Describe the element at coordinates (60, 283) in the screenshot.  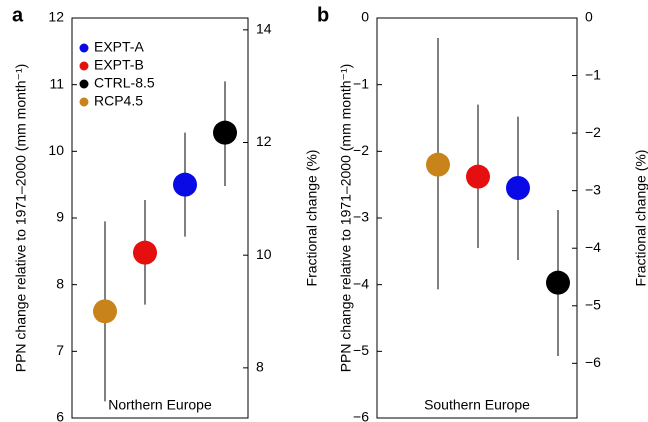
I see `y-tick-label: 8` at that location.